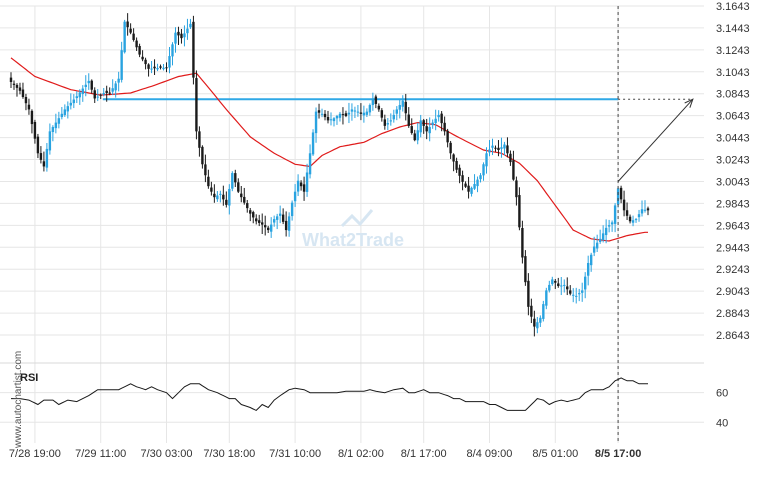 This screenshot has height=480, width=760. What do you see at coordinates (733, 161) in the screenshot?
I see `price-tick-label: 3.0243` at bounding box center [733, 161].